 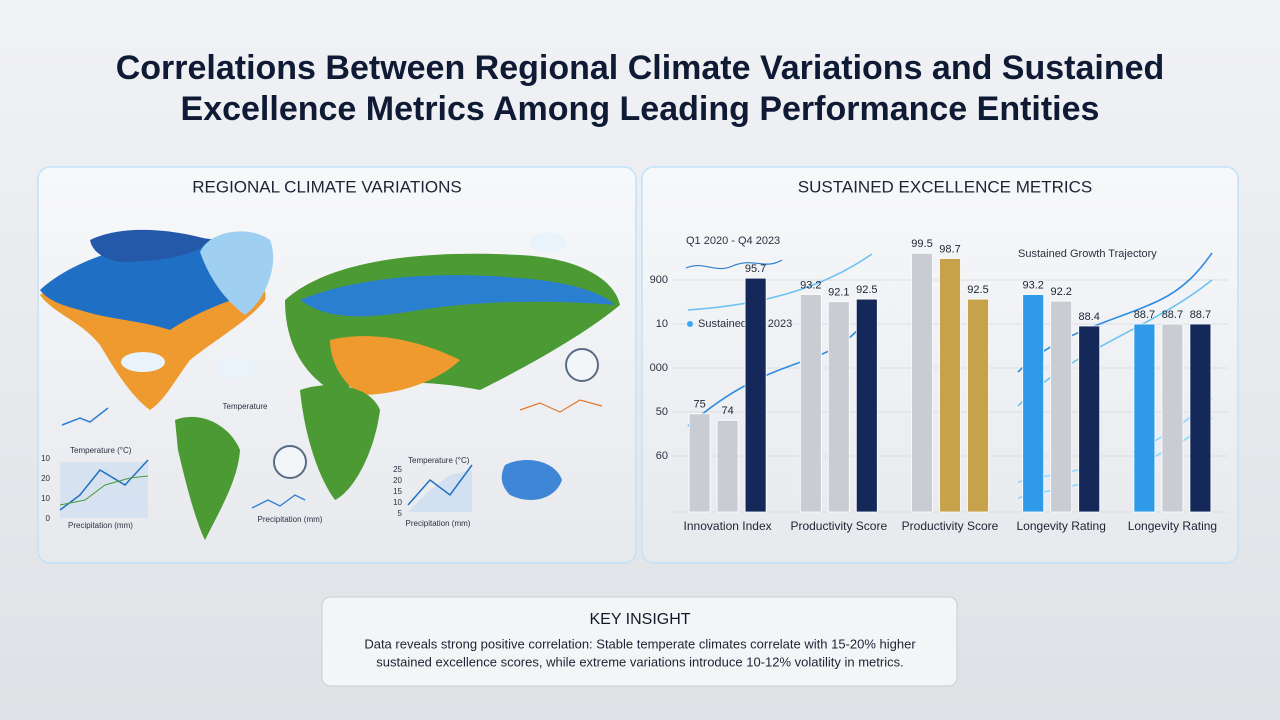 I want to click on value-label: 95.7, so click(x=755, y=269).